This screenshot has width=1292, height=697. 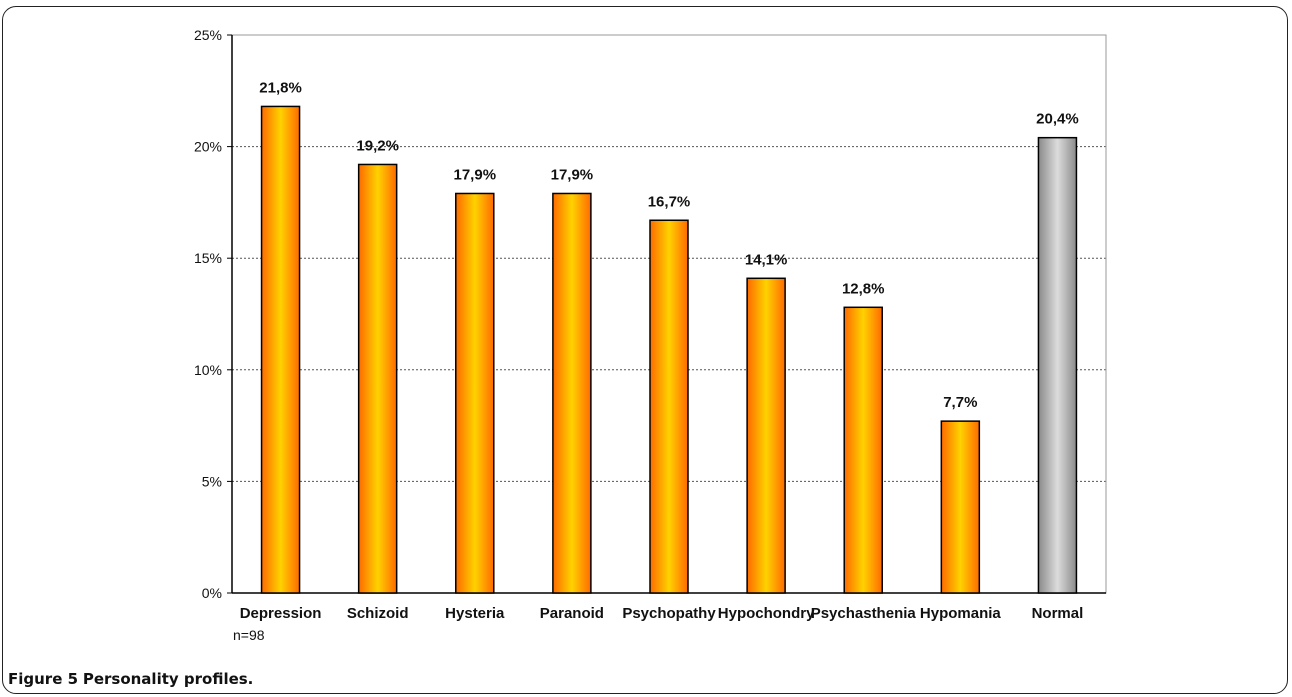 I want to click on bar-hypomania, so click(x=960, y=507).